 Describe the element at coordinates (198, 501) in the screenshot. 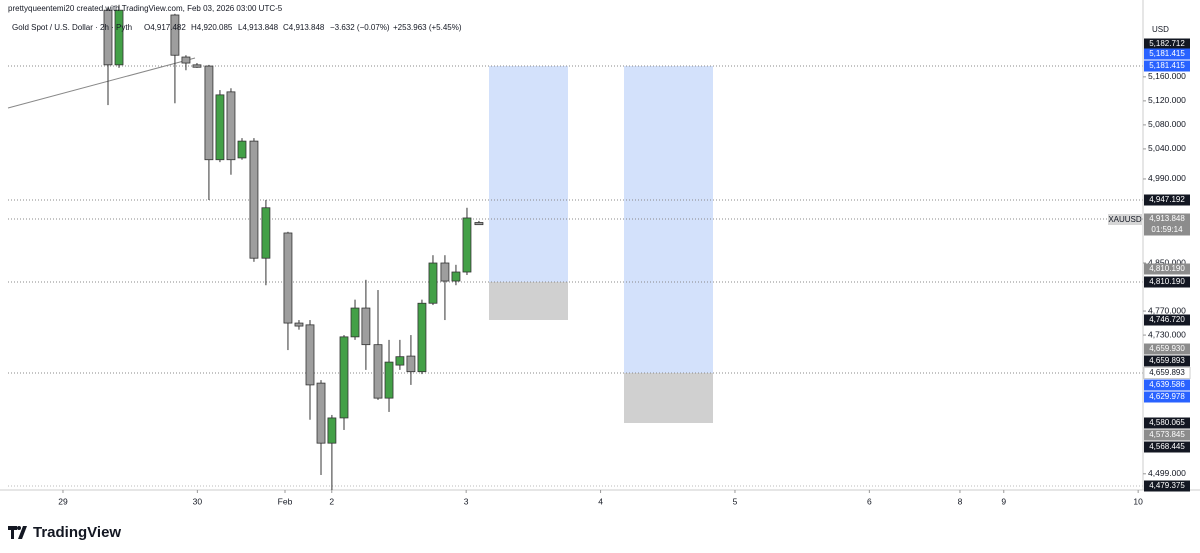

I see `x-tick-label: 30` at that location.